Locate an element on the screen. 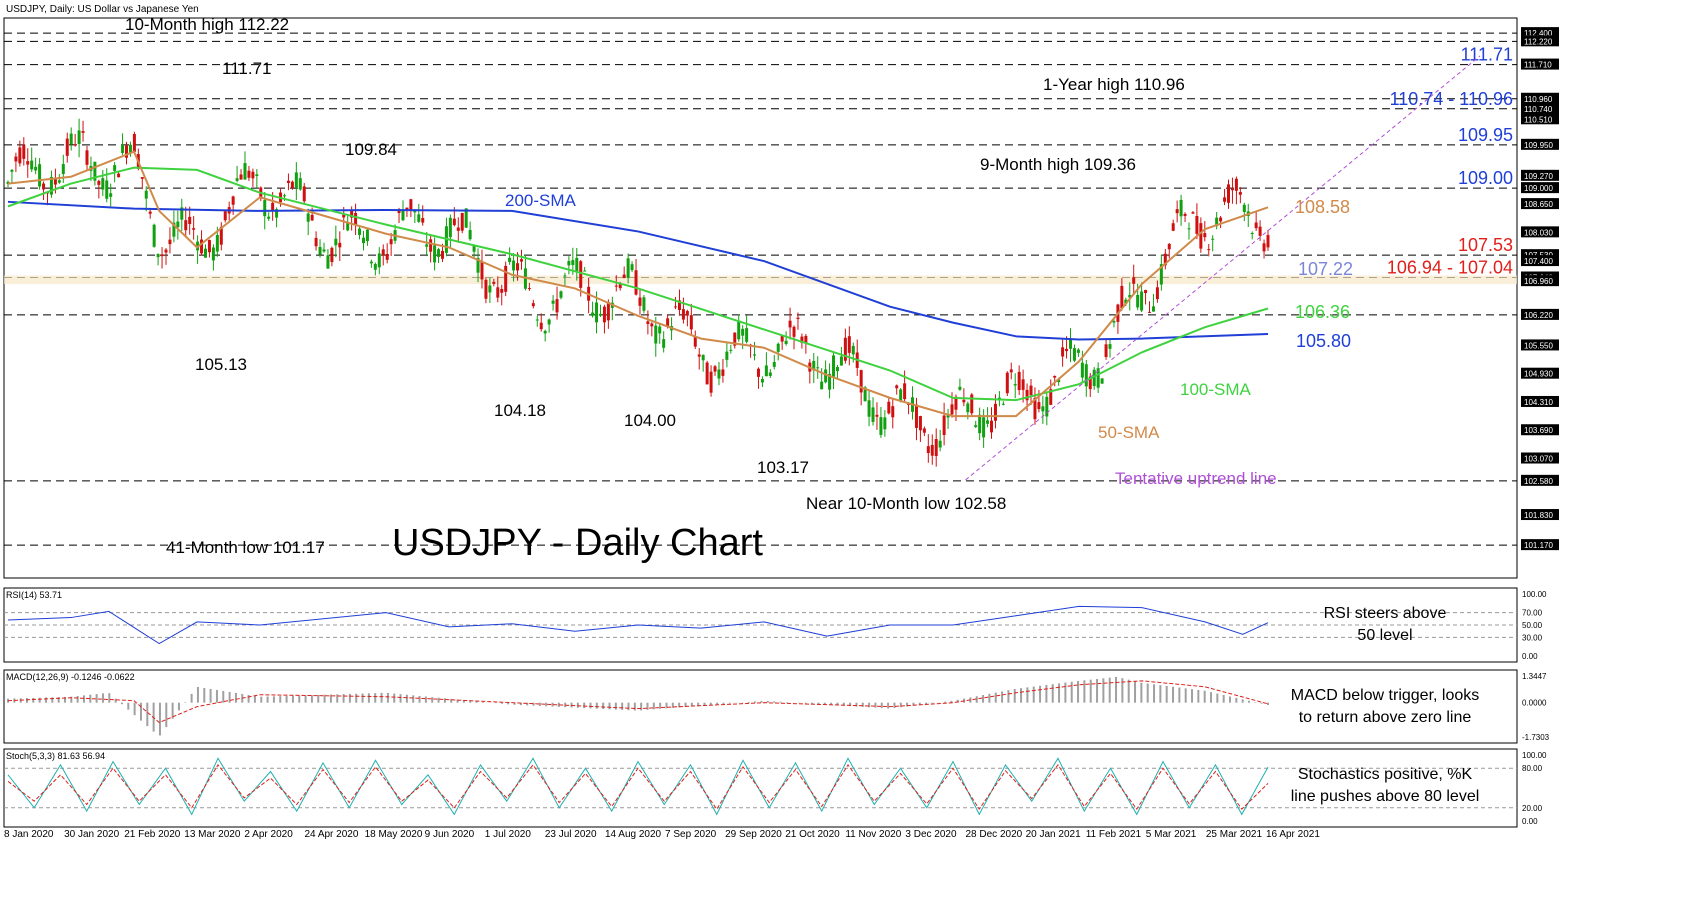  y-tick-label: 105.550 is located at coordinates (1538, 345).